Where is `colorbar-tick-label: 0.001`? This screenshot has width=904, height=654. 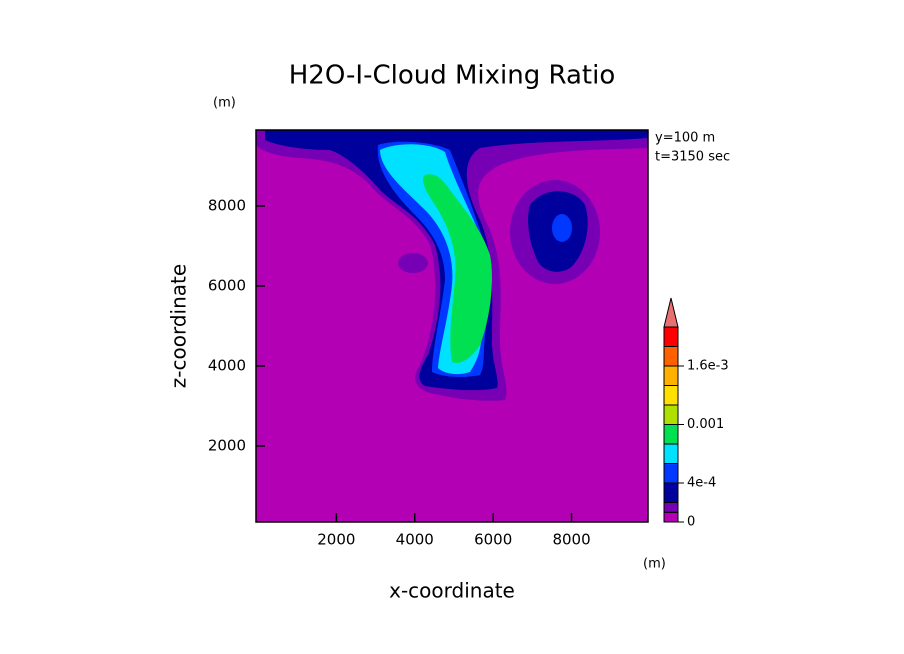 colorbar-tick-label: 0.001 is located at coordinates (705, 424).